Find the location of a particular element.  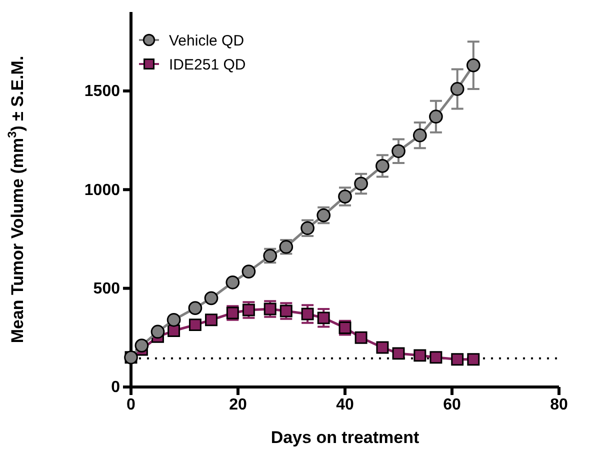

y-tick-label: 500 is located at coordinates (106, 289).